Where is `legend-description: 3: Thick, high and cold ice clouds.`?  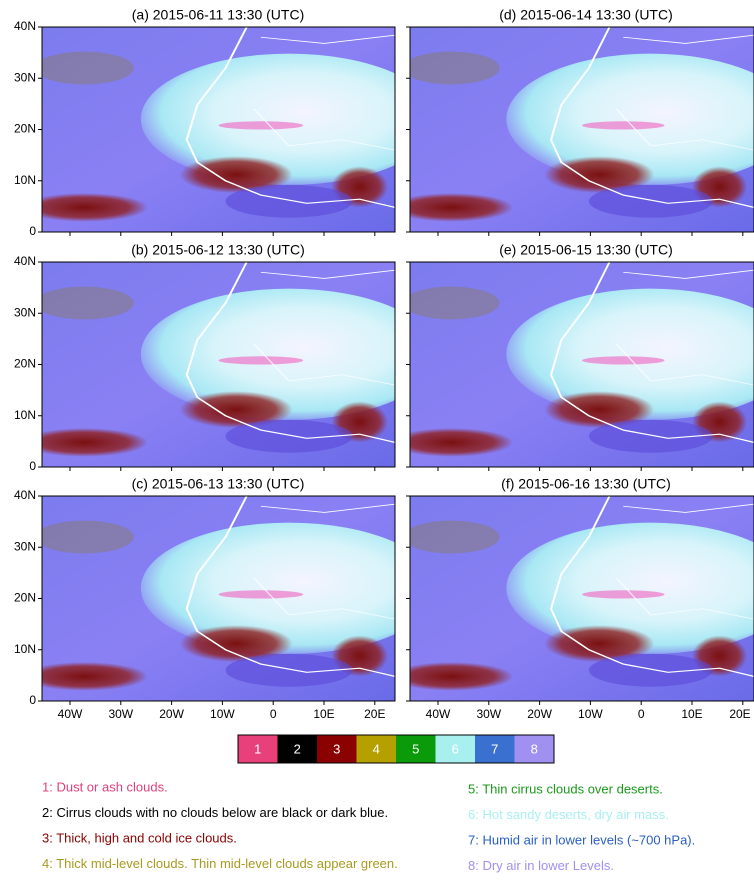 legend-description: 3: Thick, high and cold ice clouds. is located at coordinates (139, 837).